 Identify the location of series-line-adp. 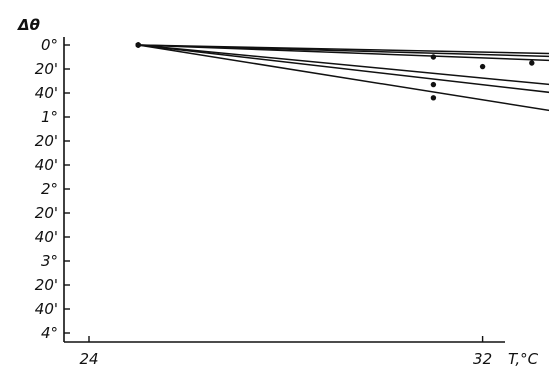
(343, 69).